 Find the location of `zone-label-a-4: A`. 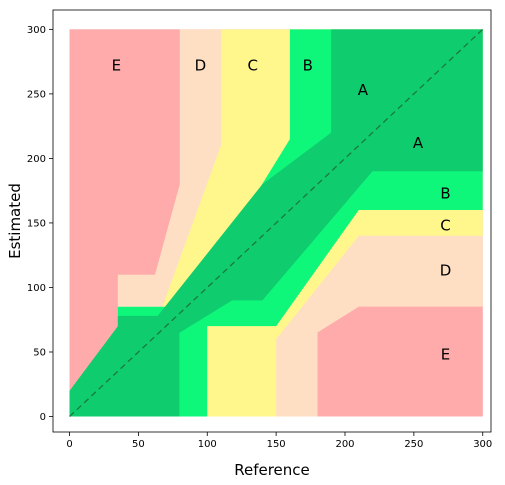

zone-label-a-4: A is located at coordinates (363, 90).